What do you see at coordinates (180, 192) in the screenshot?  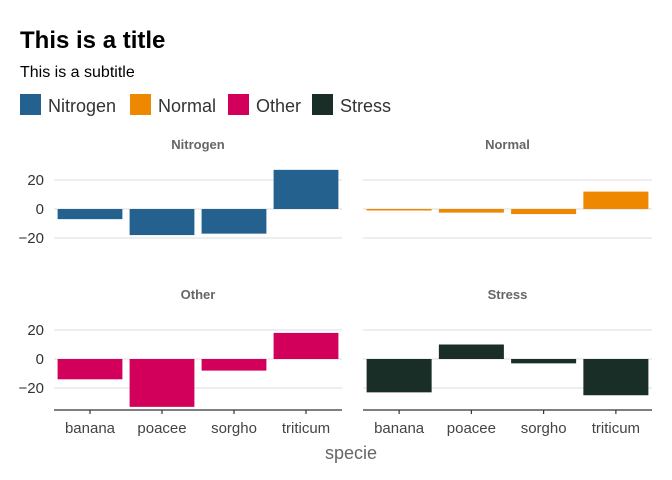 I see `panel-nitrogen: Nitrogen −20 0 20` at bounding box center [180, 192].